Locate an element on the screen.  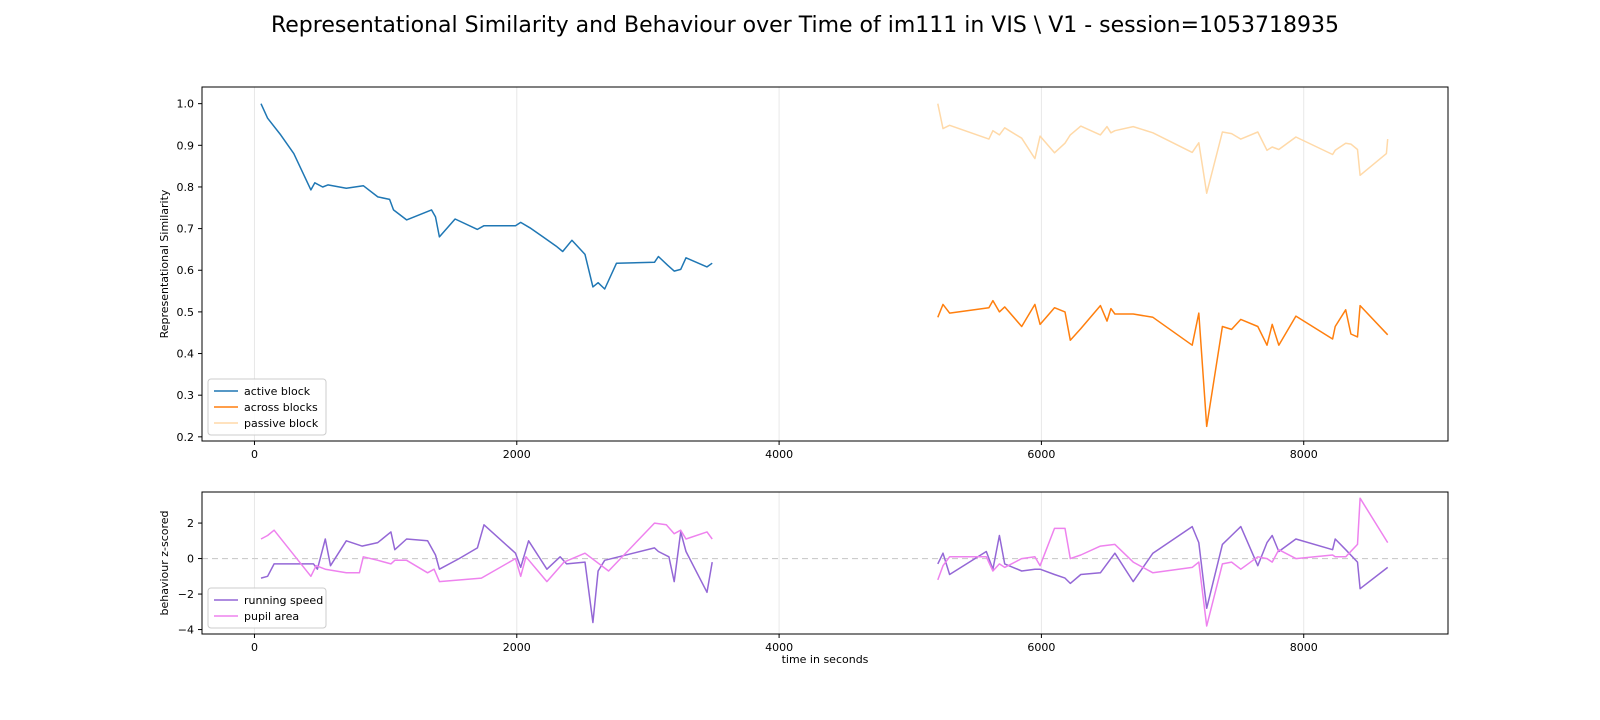
x-axis-label: time in seconds is located at coordinates (825, 659).